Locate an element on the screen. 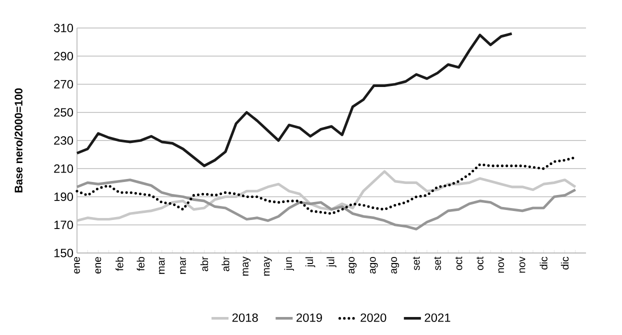  y-tick-label: 210 is located at coordinates (64, 168).